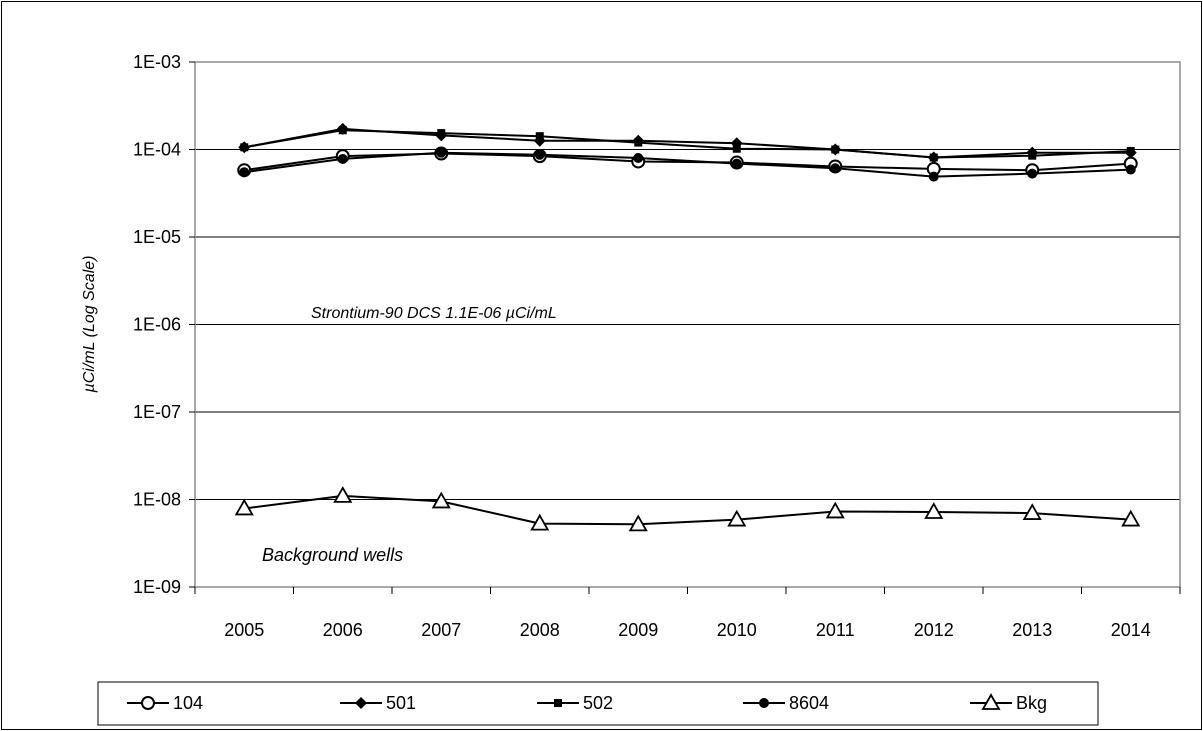  Describe the element at coordinates (157, 150) in the screenshot. I see `y-tick-label: 1E-04` at that location.